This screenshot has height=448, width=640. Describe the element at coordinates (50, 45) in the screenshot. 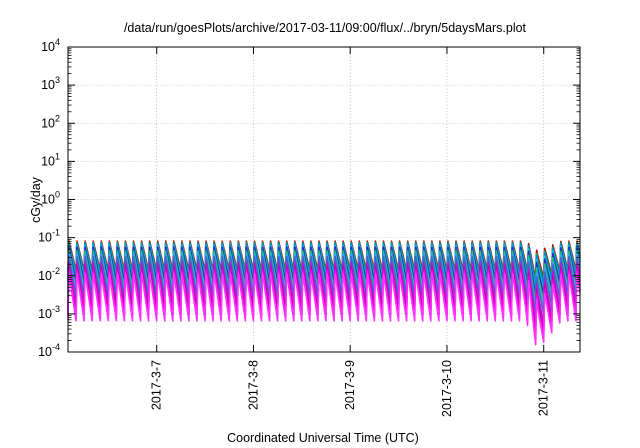

I see `y-tick-label: 10⁴` at that location.